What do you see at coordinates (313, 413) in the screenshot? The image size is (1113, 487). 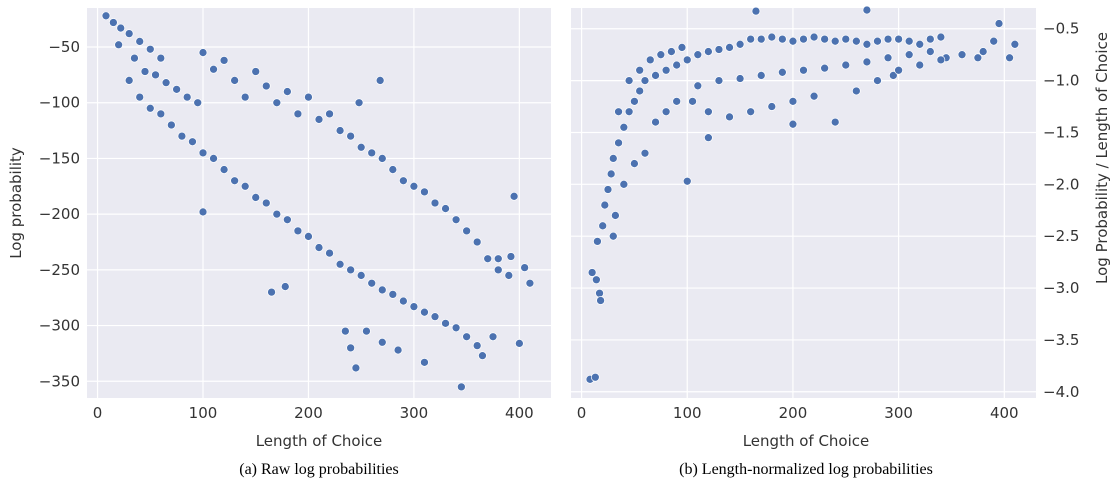 I see `x-tick-labels-a: 0 100 200 300 400` at bounding box center [313, 413].